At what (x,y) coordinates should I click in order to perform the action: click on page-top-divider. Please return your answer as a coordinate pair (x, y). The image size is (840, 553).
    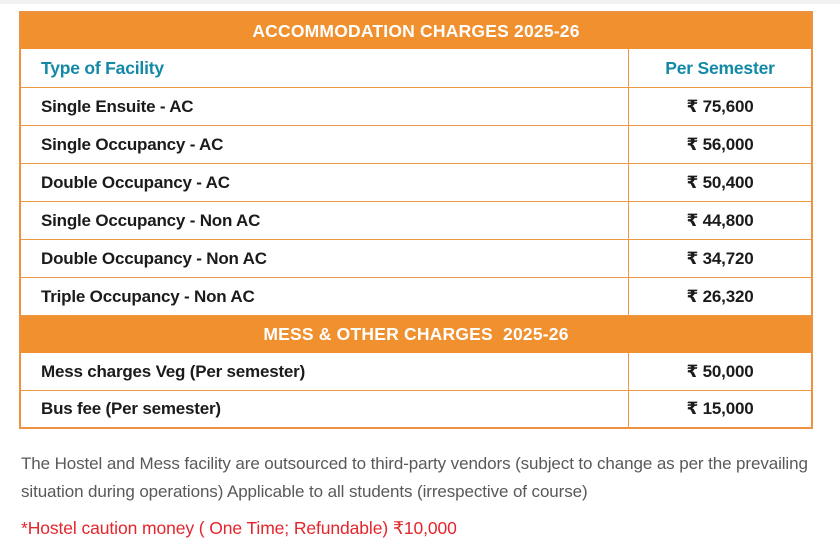
    Looking at the image, I should click on (420, 2).